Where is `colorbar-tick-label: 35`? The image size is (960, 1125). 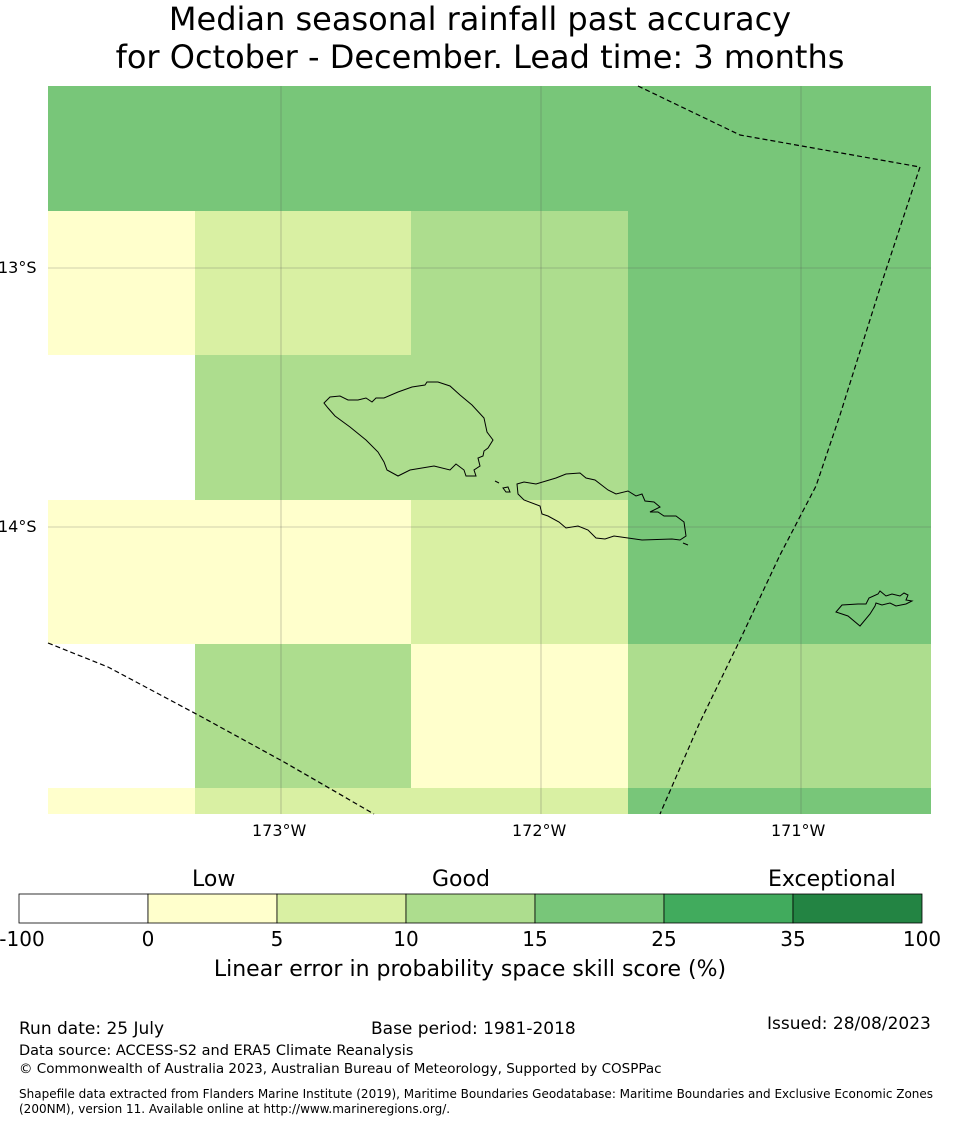 colorbar-tick-label: 35 is located at coordinates (793, 939).